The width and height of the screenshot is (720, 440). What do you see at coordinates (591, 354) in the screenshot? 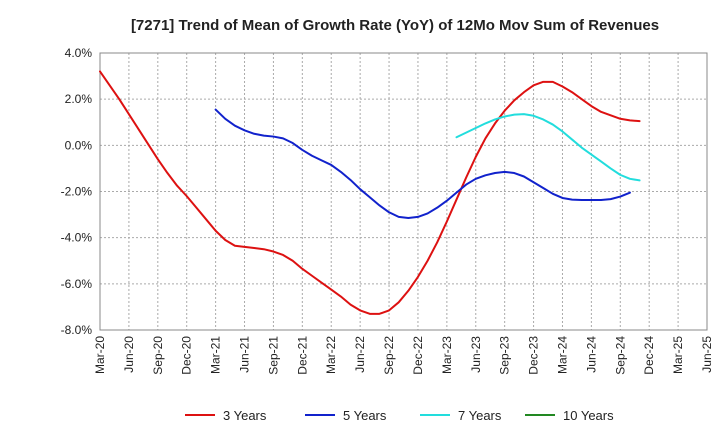
I see `x-tick-label: Jun-24` at bounding box center [591, 354].